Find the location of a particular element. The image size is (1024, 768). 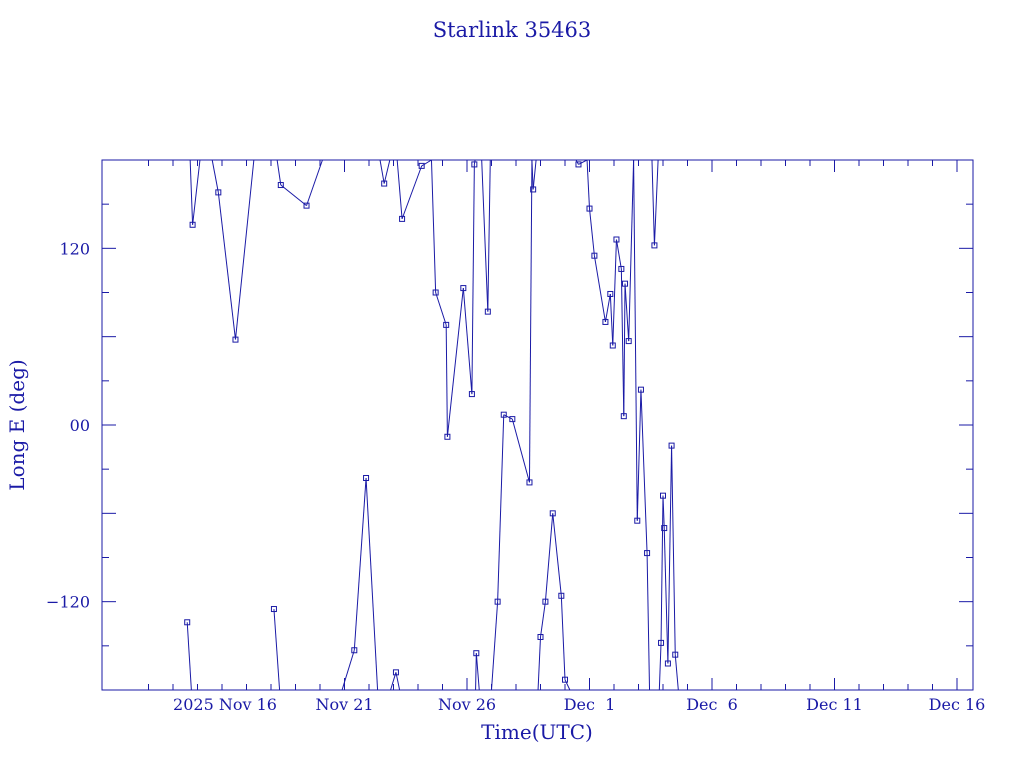

x-tick-label: Dec 11 is located at coordinates (834, 704).